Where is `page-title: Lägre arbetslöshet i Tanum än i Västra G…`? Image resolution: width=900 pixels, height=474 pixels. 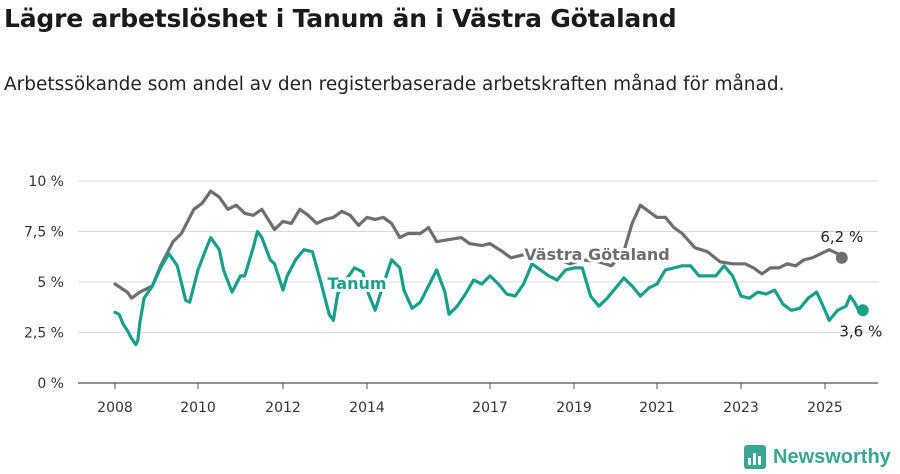
page-title: Lägre arbetslöshet i Tanum än i Västra G… is located at coordinates (340, 18).